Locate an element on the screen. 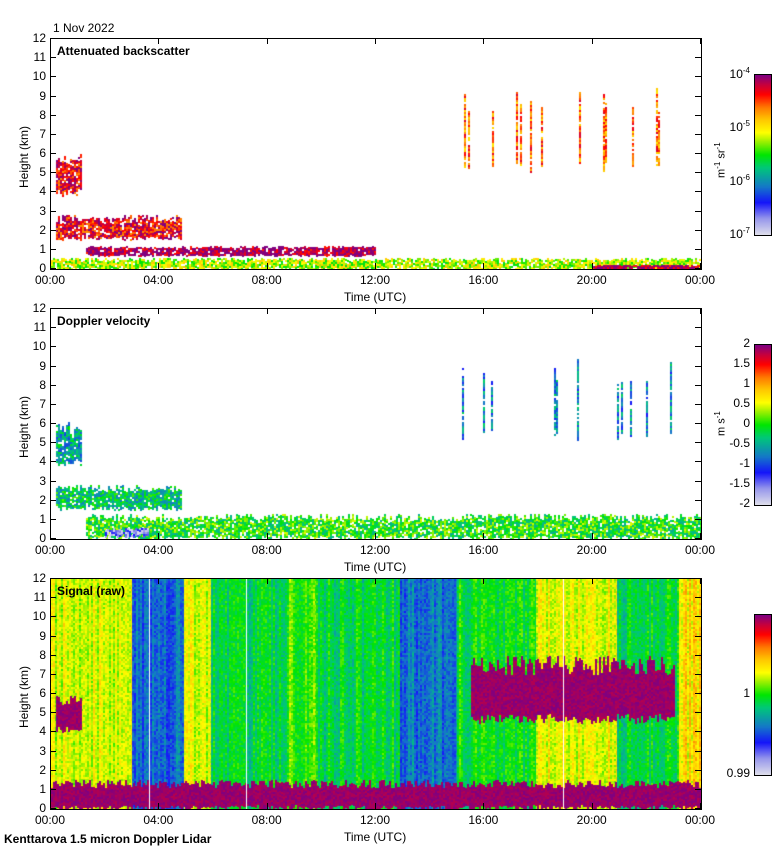  y-tick-label: 5 is located at coordinates (42, 712).